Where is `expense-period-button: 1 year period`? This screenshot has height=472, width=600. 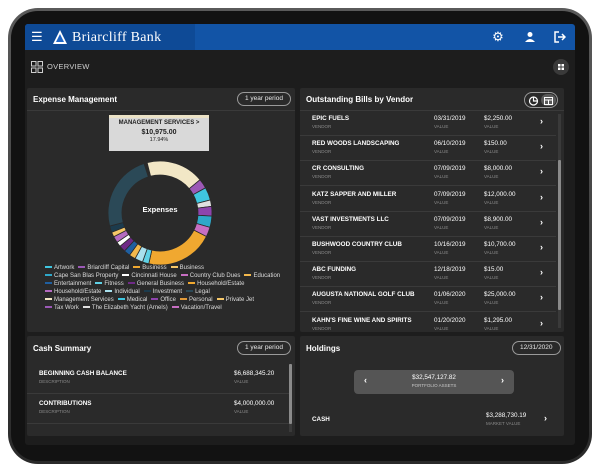
expense-period-button: 1 year period is located at coordinates (264, 99).